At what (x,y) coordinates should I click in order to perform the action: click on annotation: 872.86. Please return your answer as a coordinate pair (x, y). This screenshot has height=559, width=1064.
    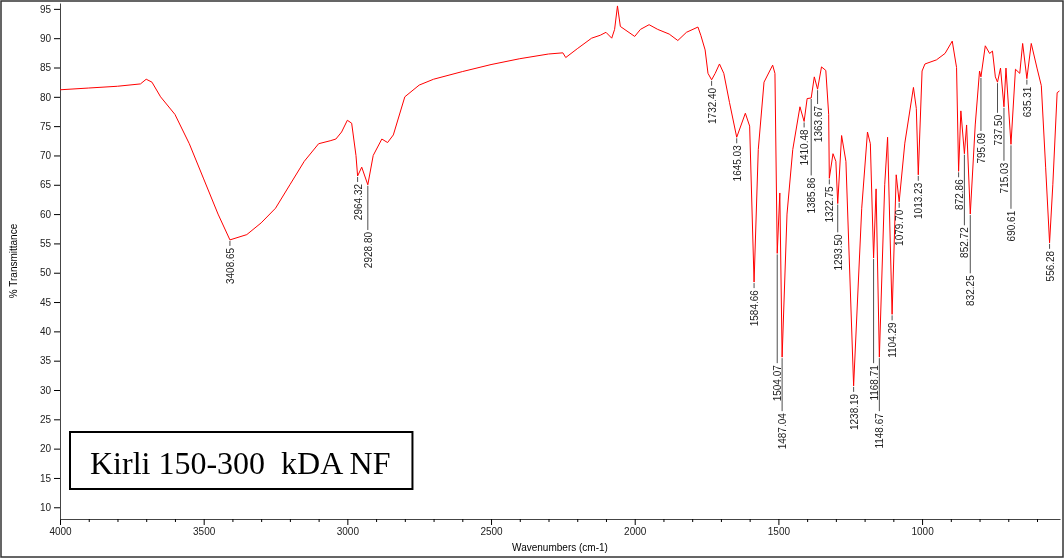
    Looking at the image, I should click on (959, 194).